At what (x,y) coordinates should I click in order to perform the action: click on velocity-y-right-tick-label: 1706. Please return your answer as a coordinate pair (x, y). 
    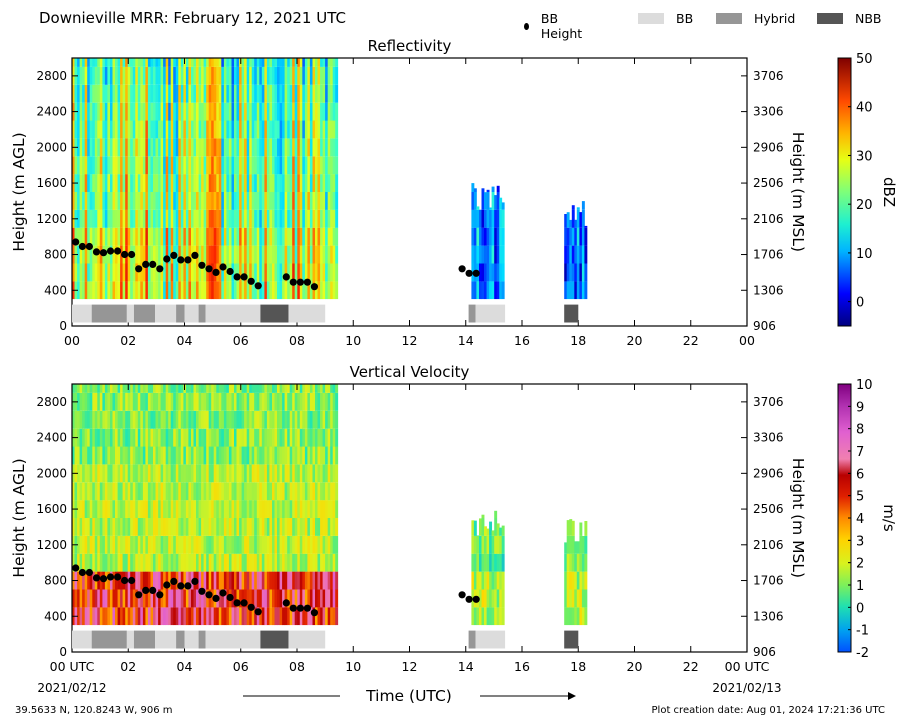
    Looking at the image, I should click on (768, 581).